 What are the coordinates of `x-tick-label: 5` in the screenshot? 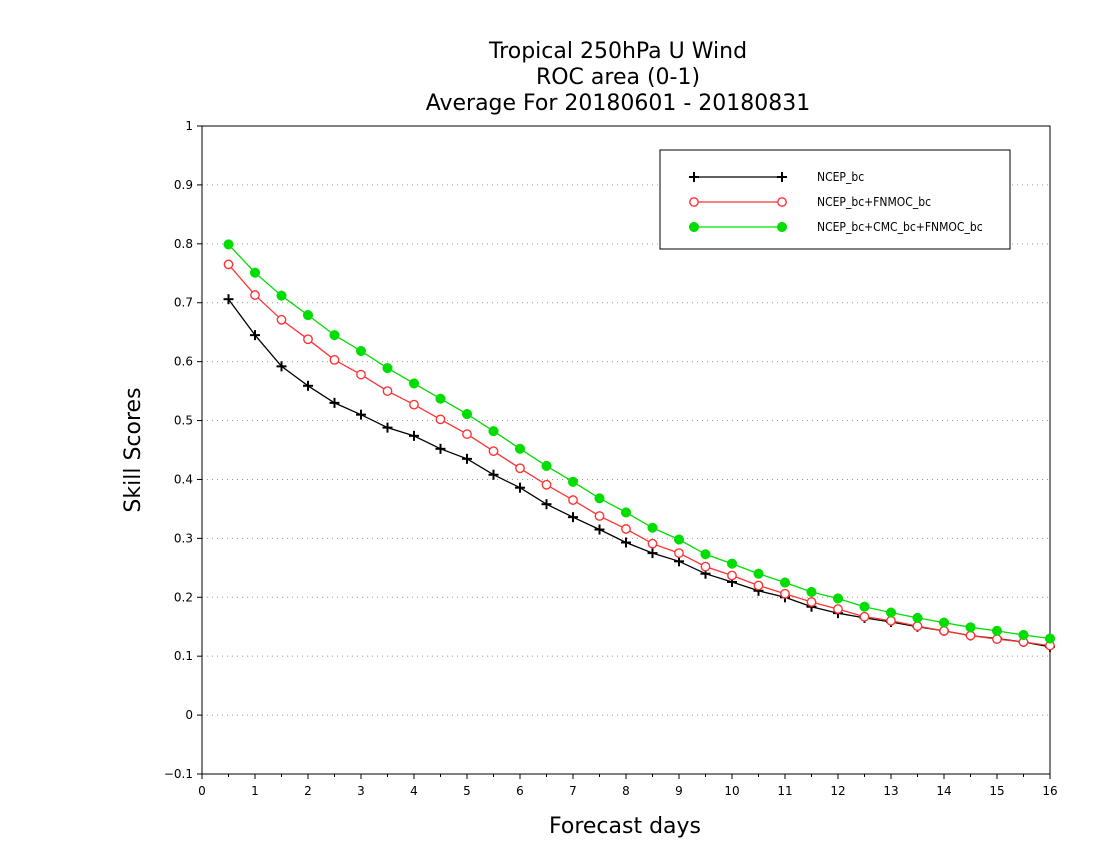 It's located at (467, 791).